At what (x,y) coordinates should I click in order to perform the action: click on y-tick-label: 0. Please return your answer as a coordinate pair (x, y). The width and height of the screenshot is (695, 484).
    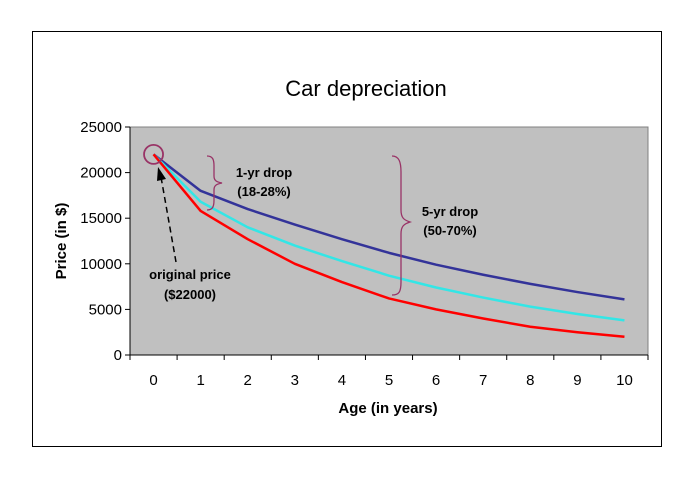
    Looking at the image, I should click on (118, 355).